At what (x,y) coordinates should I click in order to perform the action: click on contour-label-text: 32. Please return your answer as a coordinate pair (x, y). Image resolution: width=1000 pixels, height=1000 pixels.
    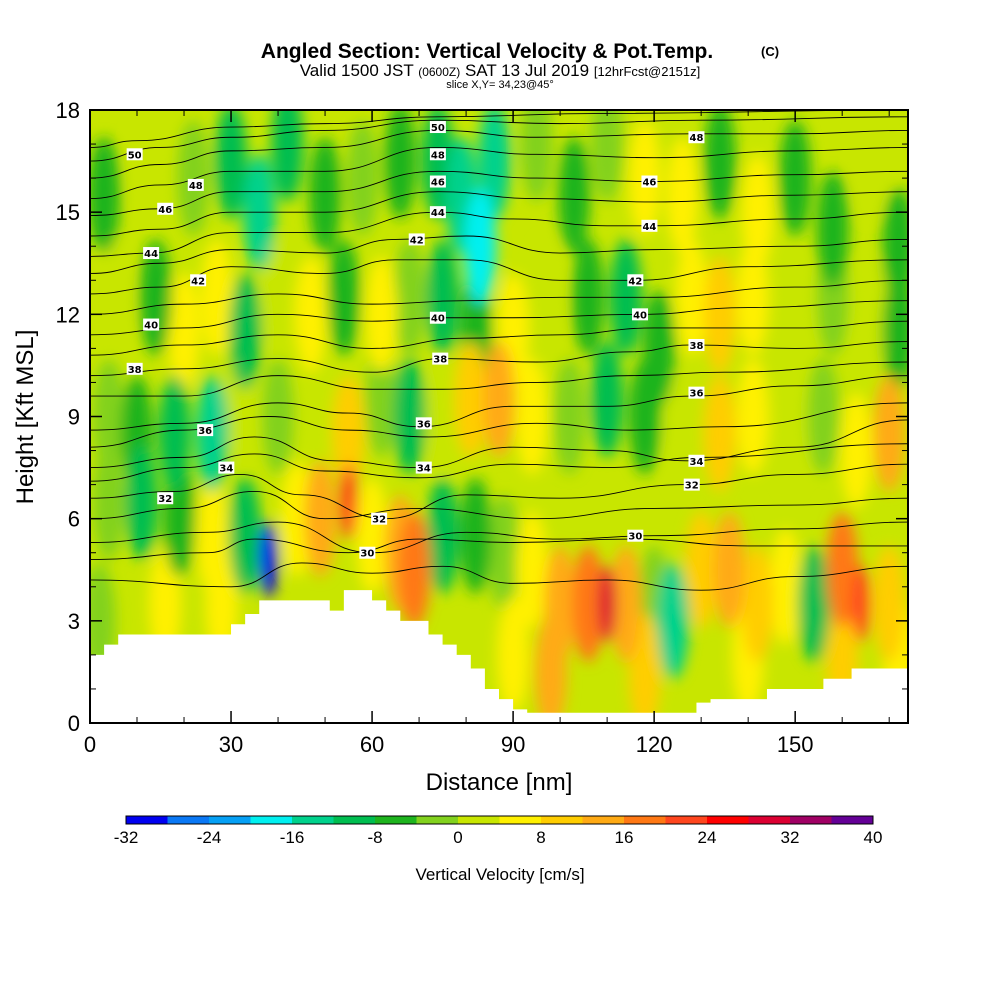
    Looking at the image, I should click on (165, 499).